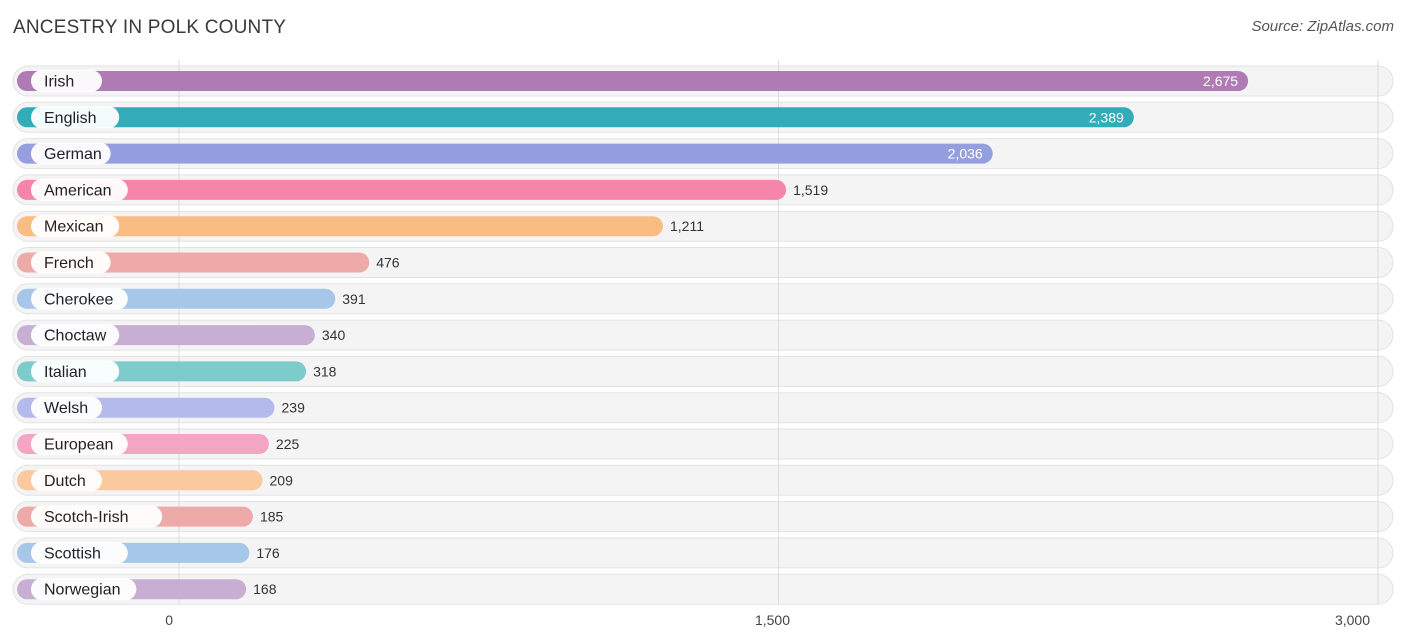 The image size is (1406, 644). What do you see at coordinates (388, 263) in the screenshot?
I see `value-label: 476` at bounding box center [388, 263].